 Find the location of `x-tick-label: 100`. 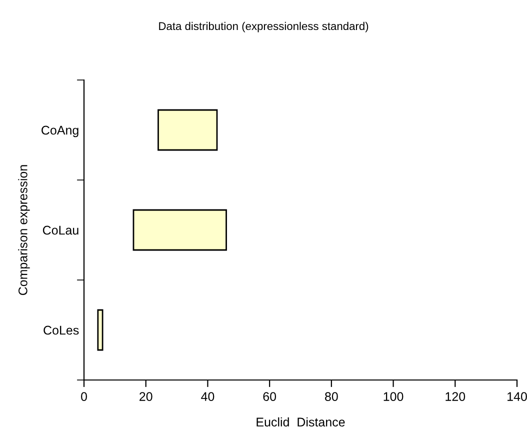

x-tick-label: 100 is located at coordinates (394, 396).